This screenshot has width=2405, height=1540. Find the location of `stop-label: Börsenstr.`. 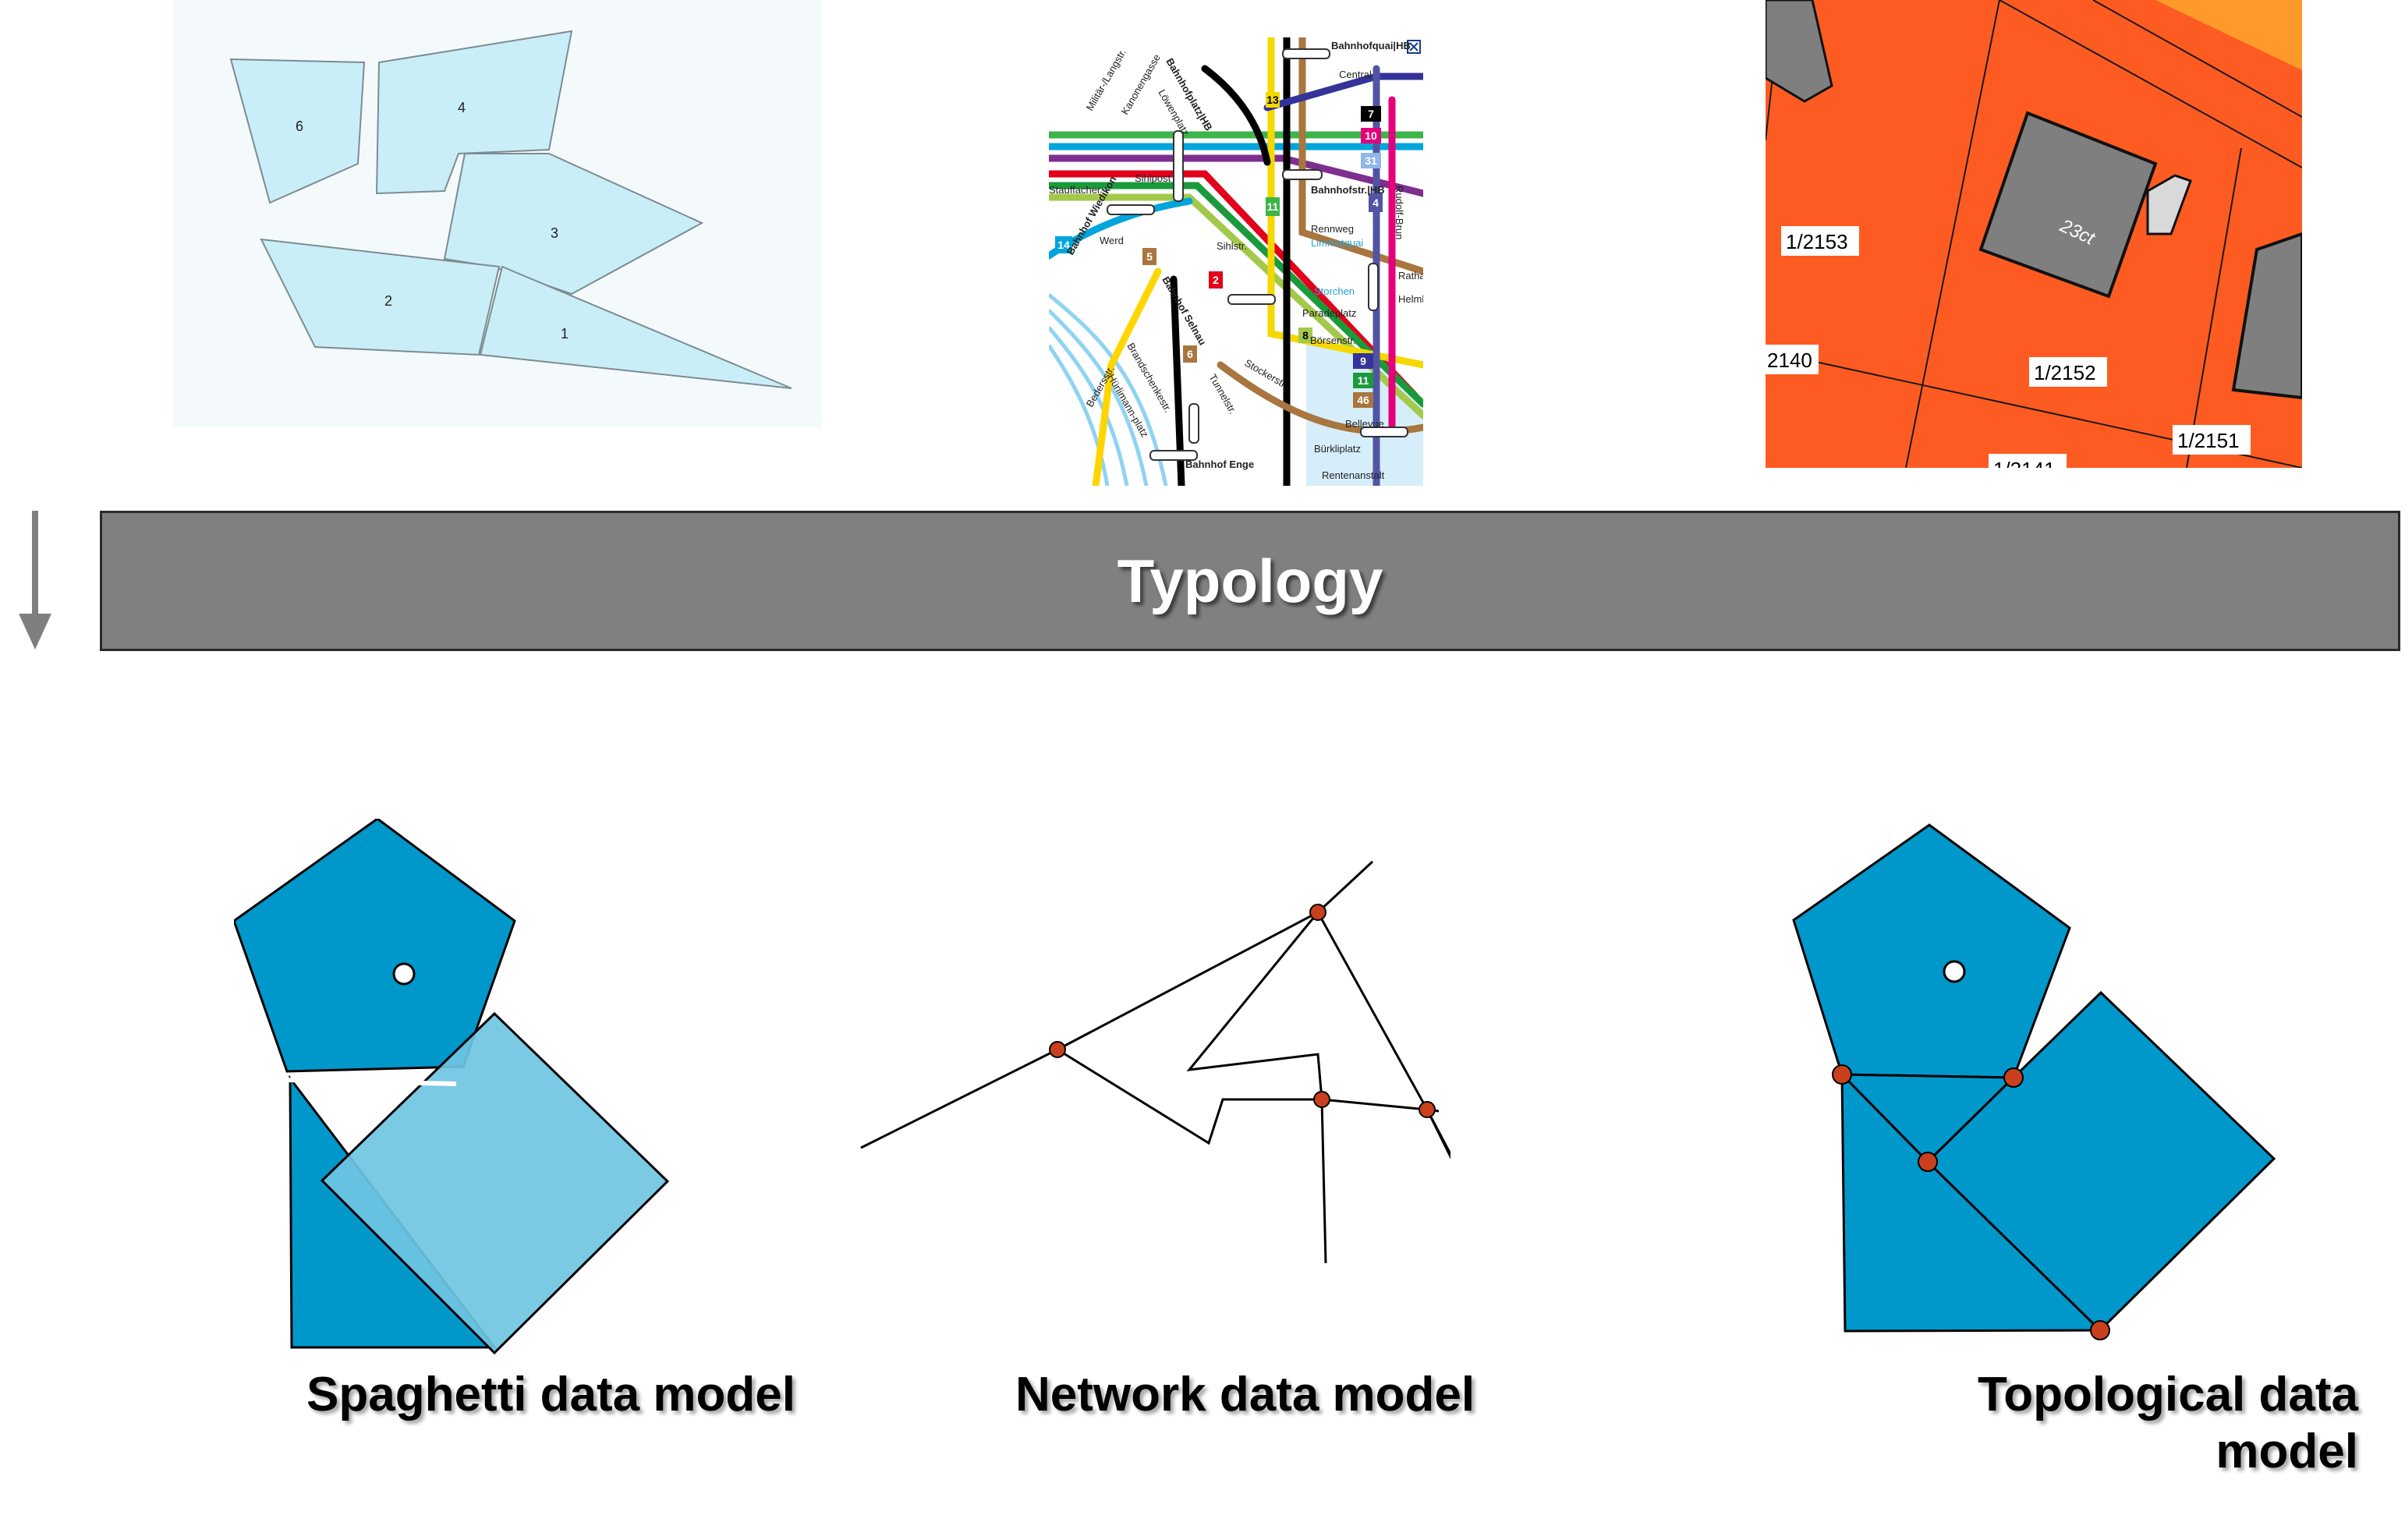

stop-label: Börsenstr. is located at coordinates (1333, 341).